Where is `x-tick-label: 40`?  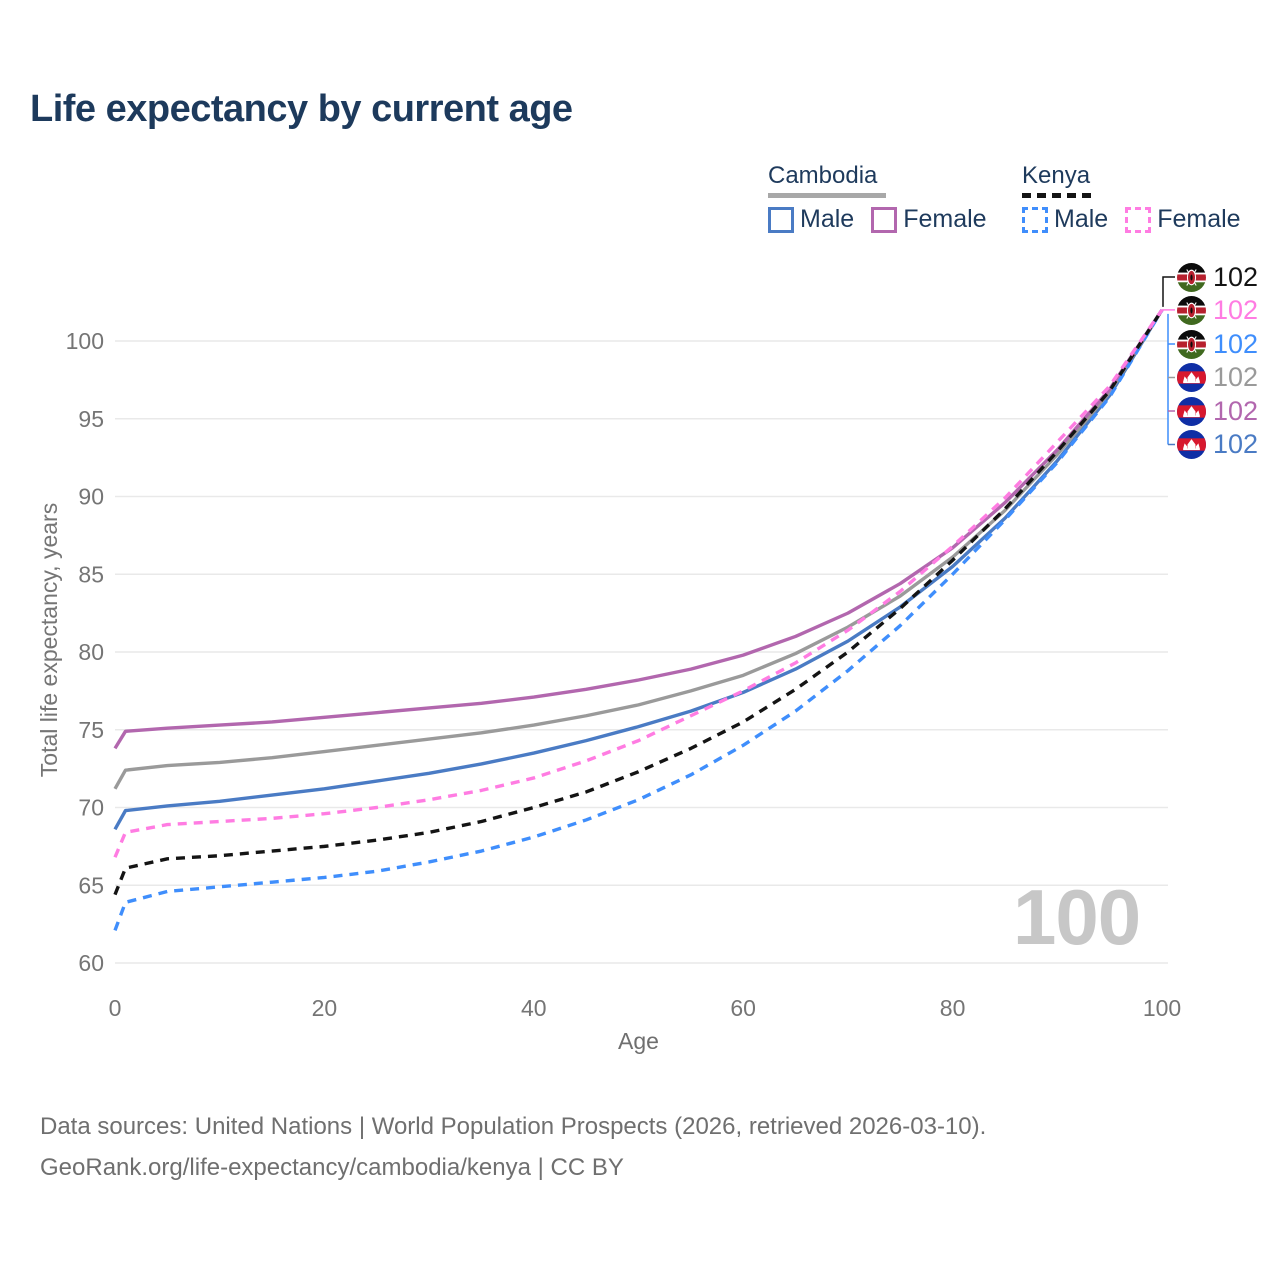
x-tick-label: 40 is located at coordinates (534, 1008).